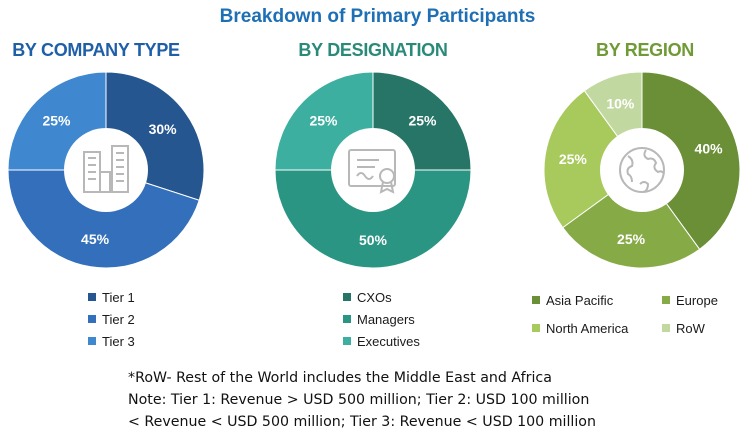 Image resolution: width=755 pixels, height=440 pixels. Describe the element at coordinates (96, 50) in the screenshot. I see `chart-title-company-type: BY COMPANY TYPE` at that location.